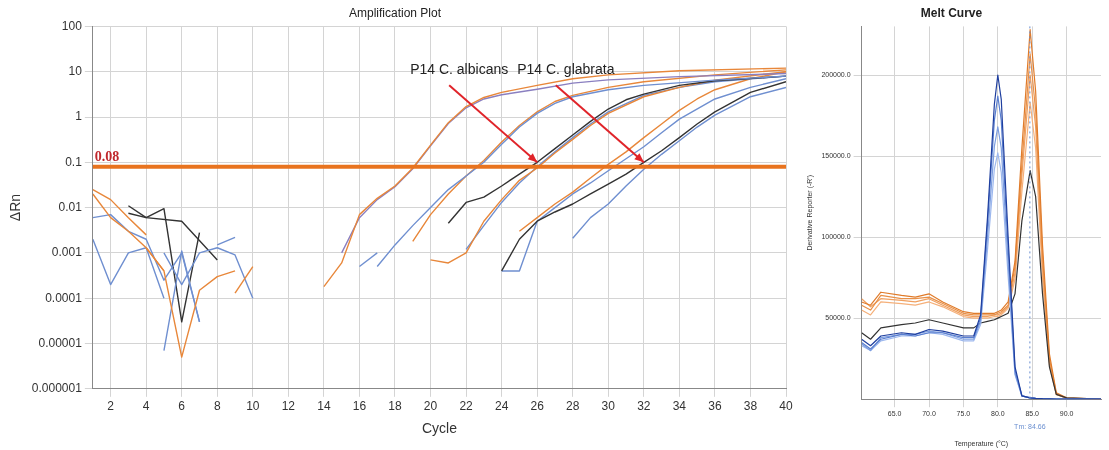  I want to click on y-tick-label: 100, so click(72, 25).